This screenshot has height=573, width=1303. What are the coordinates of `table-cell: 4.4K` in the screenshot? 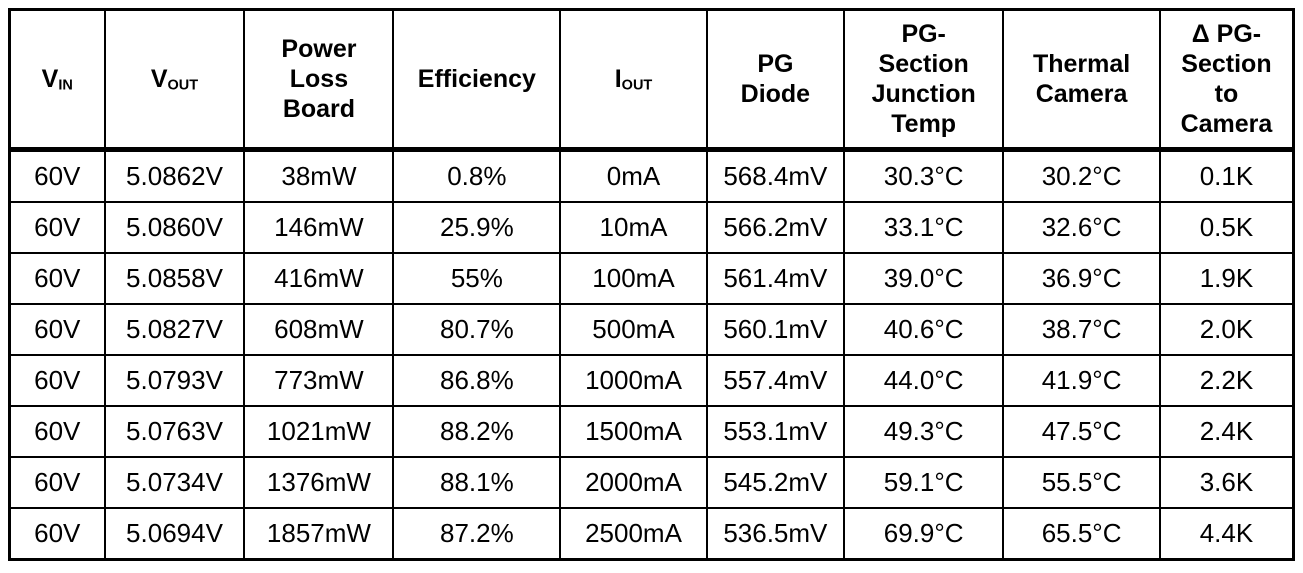 It's located at (1226, 534).